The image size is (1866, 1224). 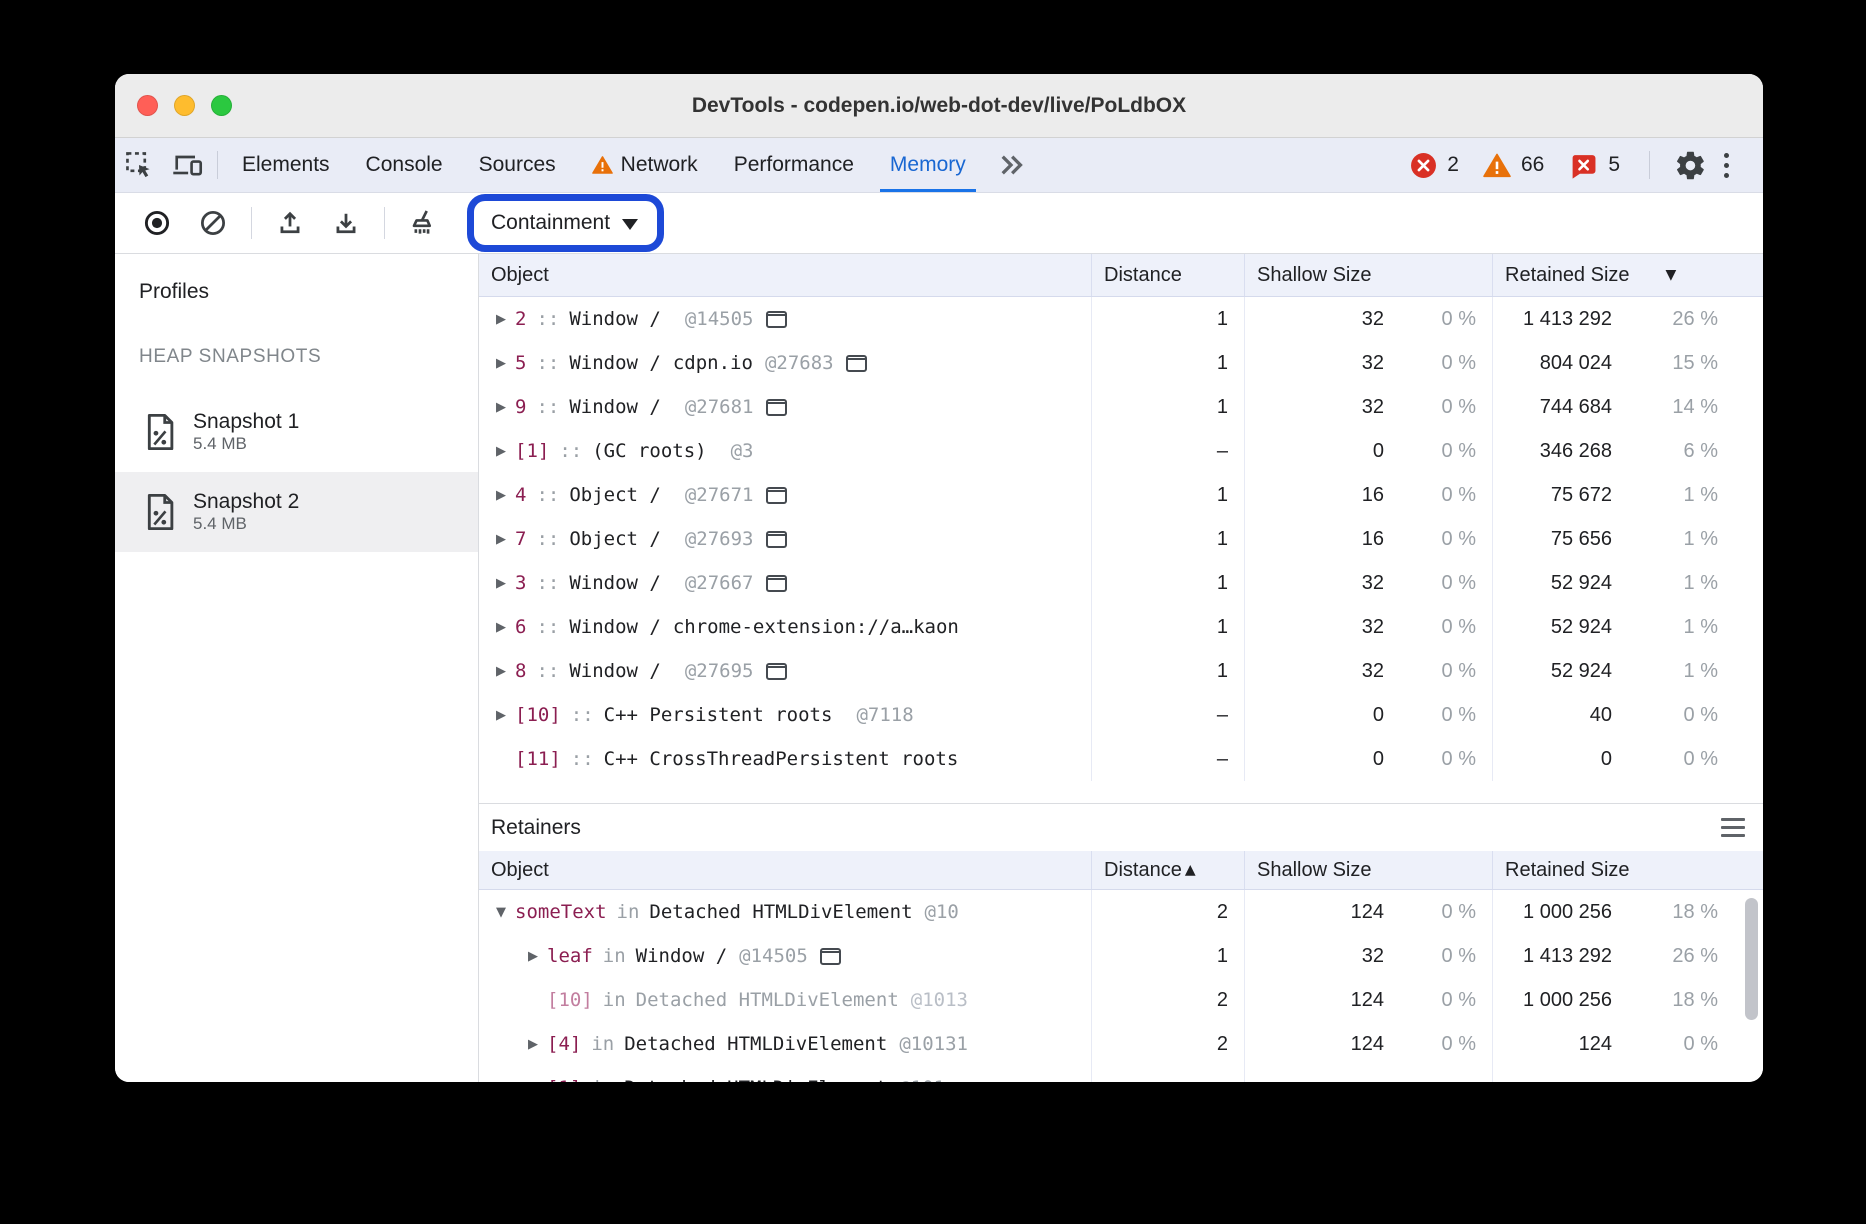 I want to click on inspect-element-icon, so click(x=139, y=165).